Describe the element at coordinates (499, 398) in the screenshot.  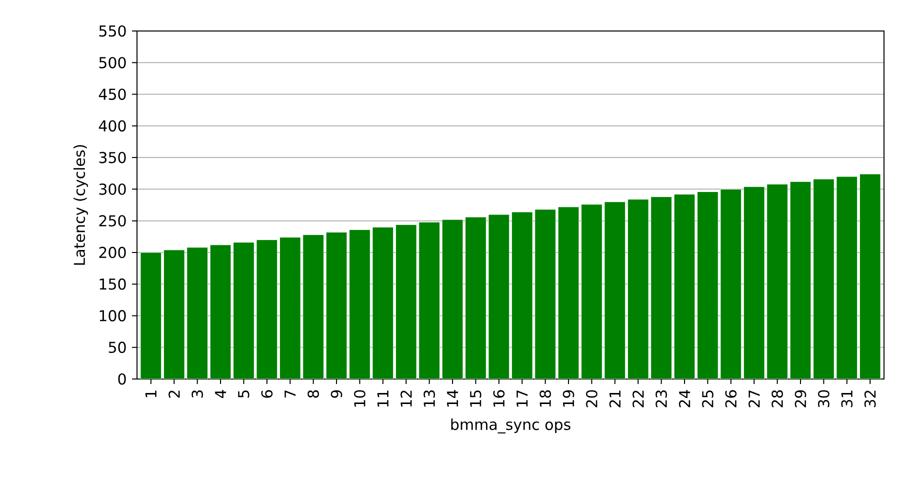
I see `x-tick-label: 16` at that location.